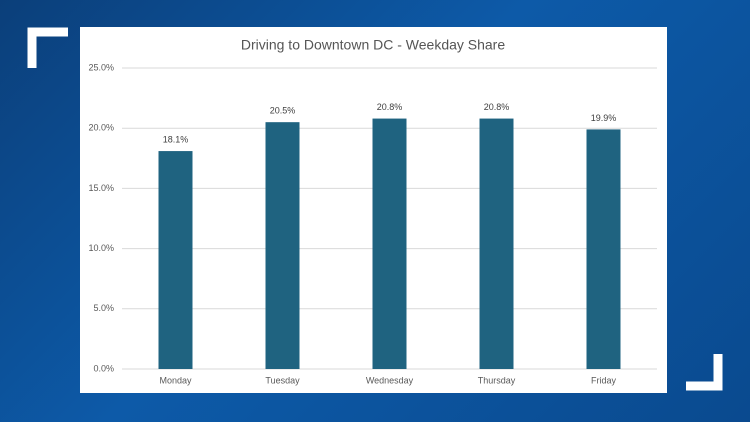 This screenshot has height=422, width=750. Describe the element at coordinates (390, 380) in the screenshot. I see `x-tick-label: Wednesday` at that location.